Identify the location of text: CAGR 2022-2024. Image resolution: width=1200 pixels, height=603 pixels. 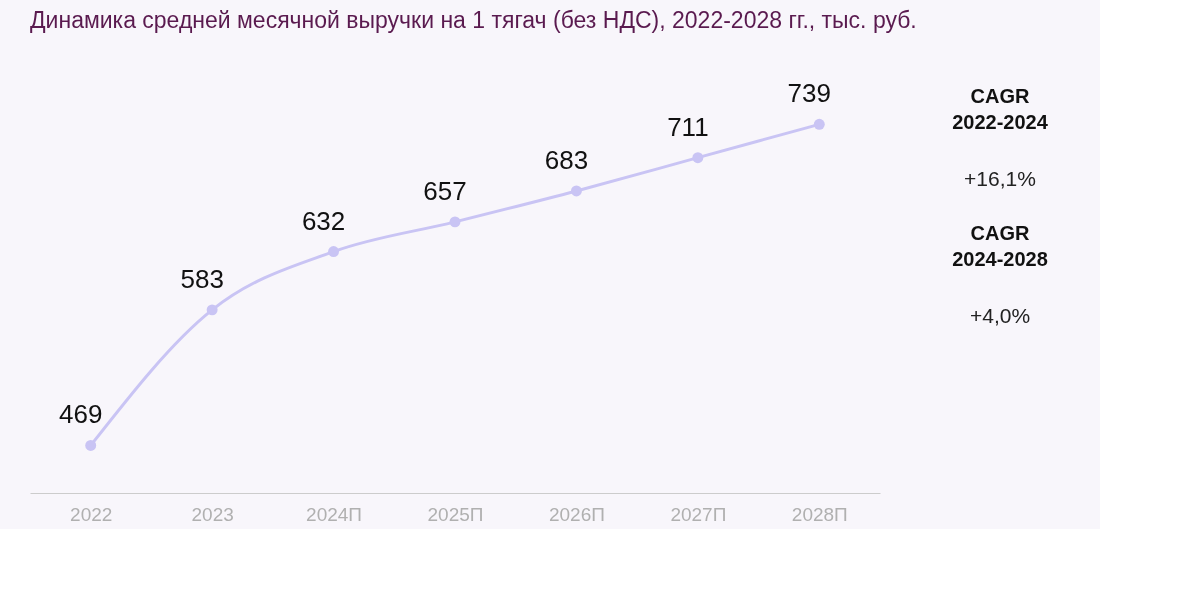
(1000, 109).